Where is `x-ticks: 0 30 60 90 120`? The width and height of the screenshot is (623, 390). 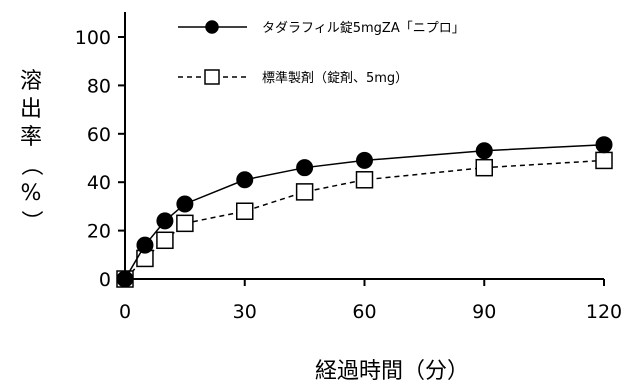
x-ticks: 0 30 60 90 120 is located at coordinates (370, 301).